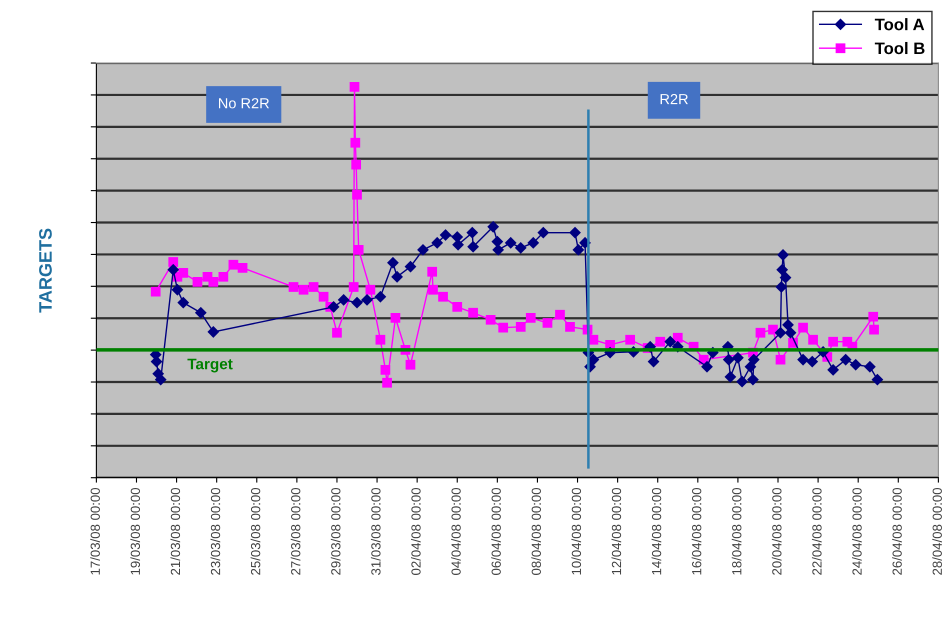 This screenshot has height=618, width=945. I want to click on legend-label: Tool A, so click(899, 24).